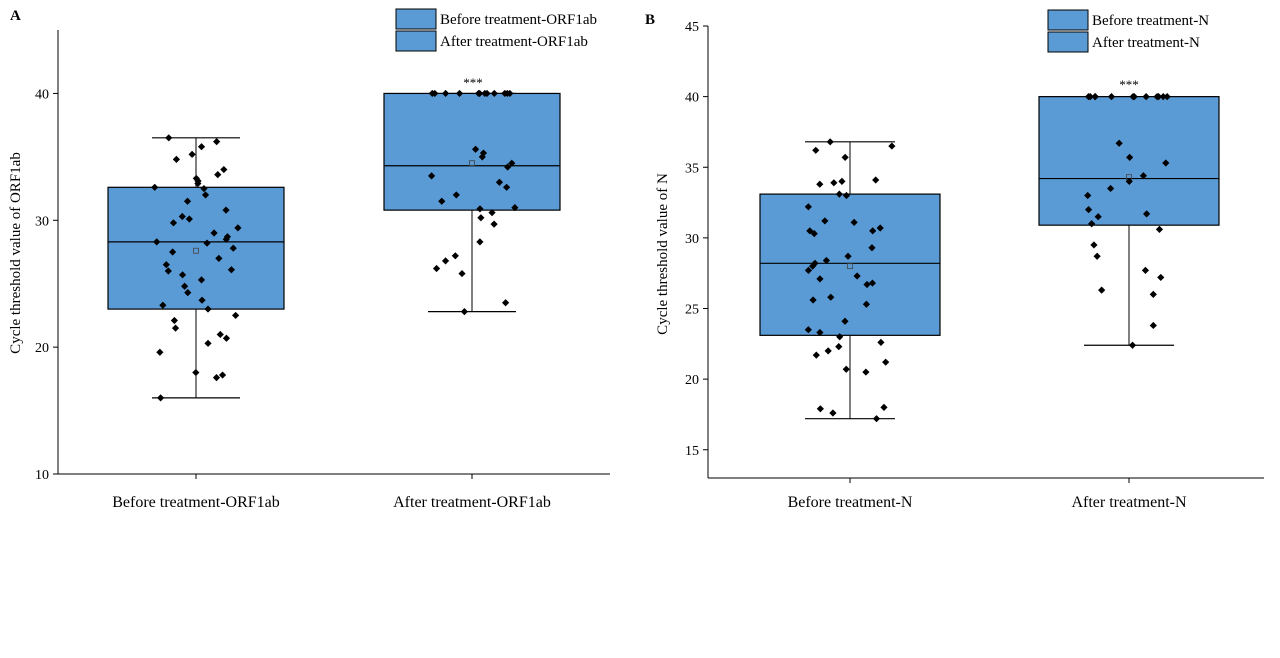 This screenshot has height=658, width=1280. I want to click on legend-swatch-before-n, so click(1068, 20).